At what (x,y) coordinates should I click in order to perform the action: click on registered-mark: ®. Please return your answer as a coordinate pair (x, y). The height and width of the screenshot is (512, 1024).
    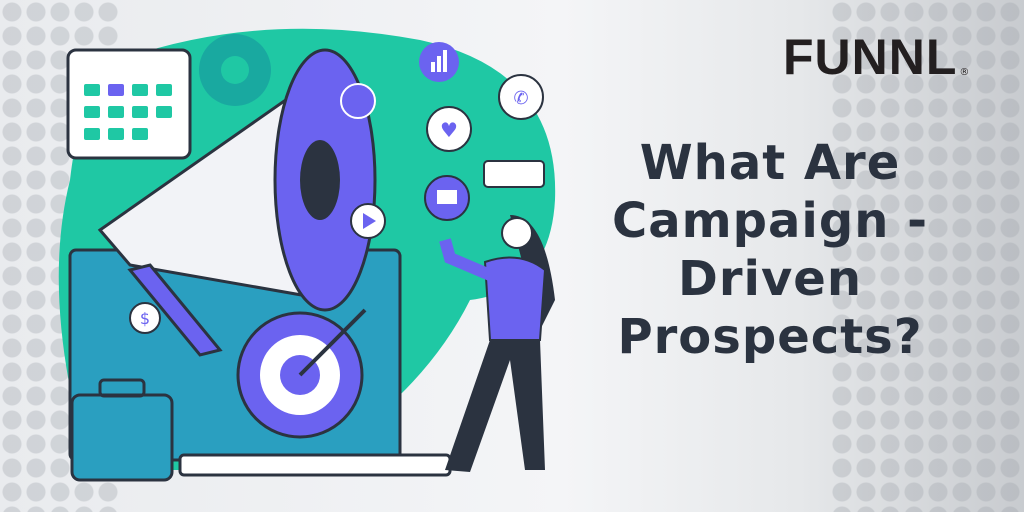
    Looking at the image, I should click on (964, 72).